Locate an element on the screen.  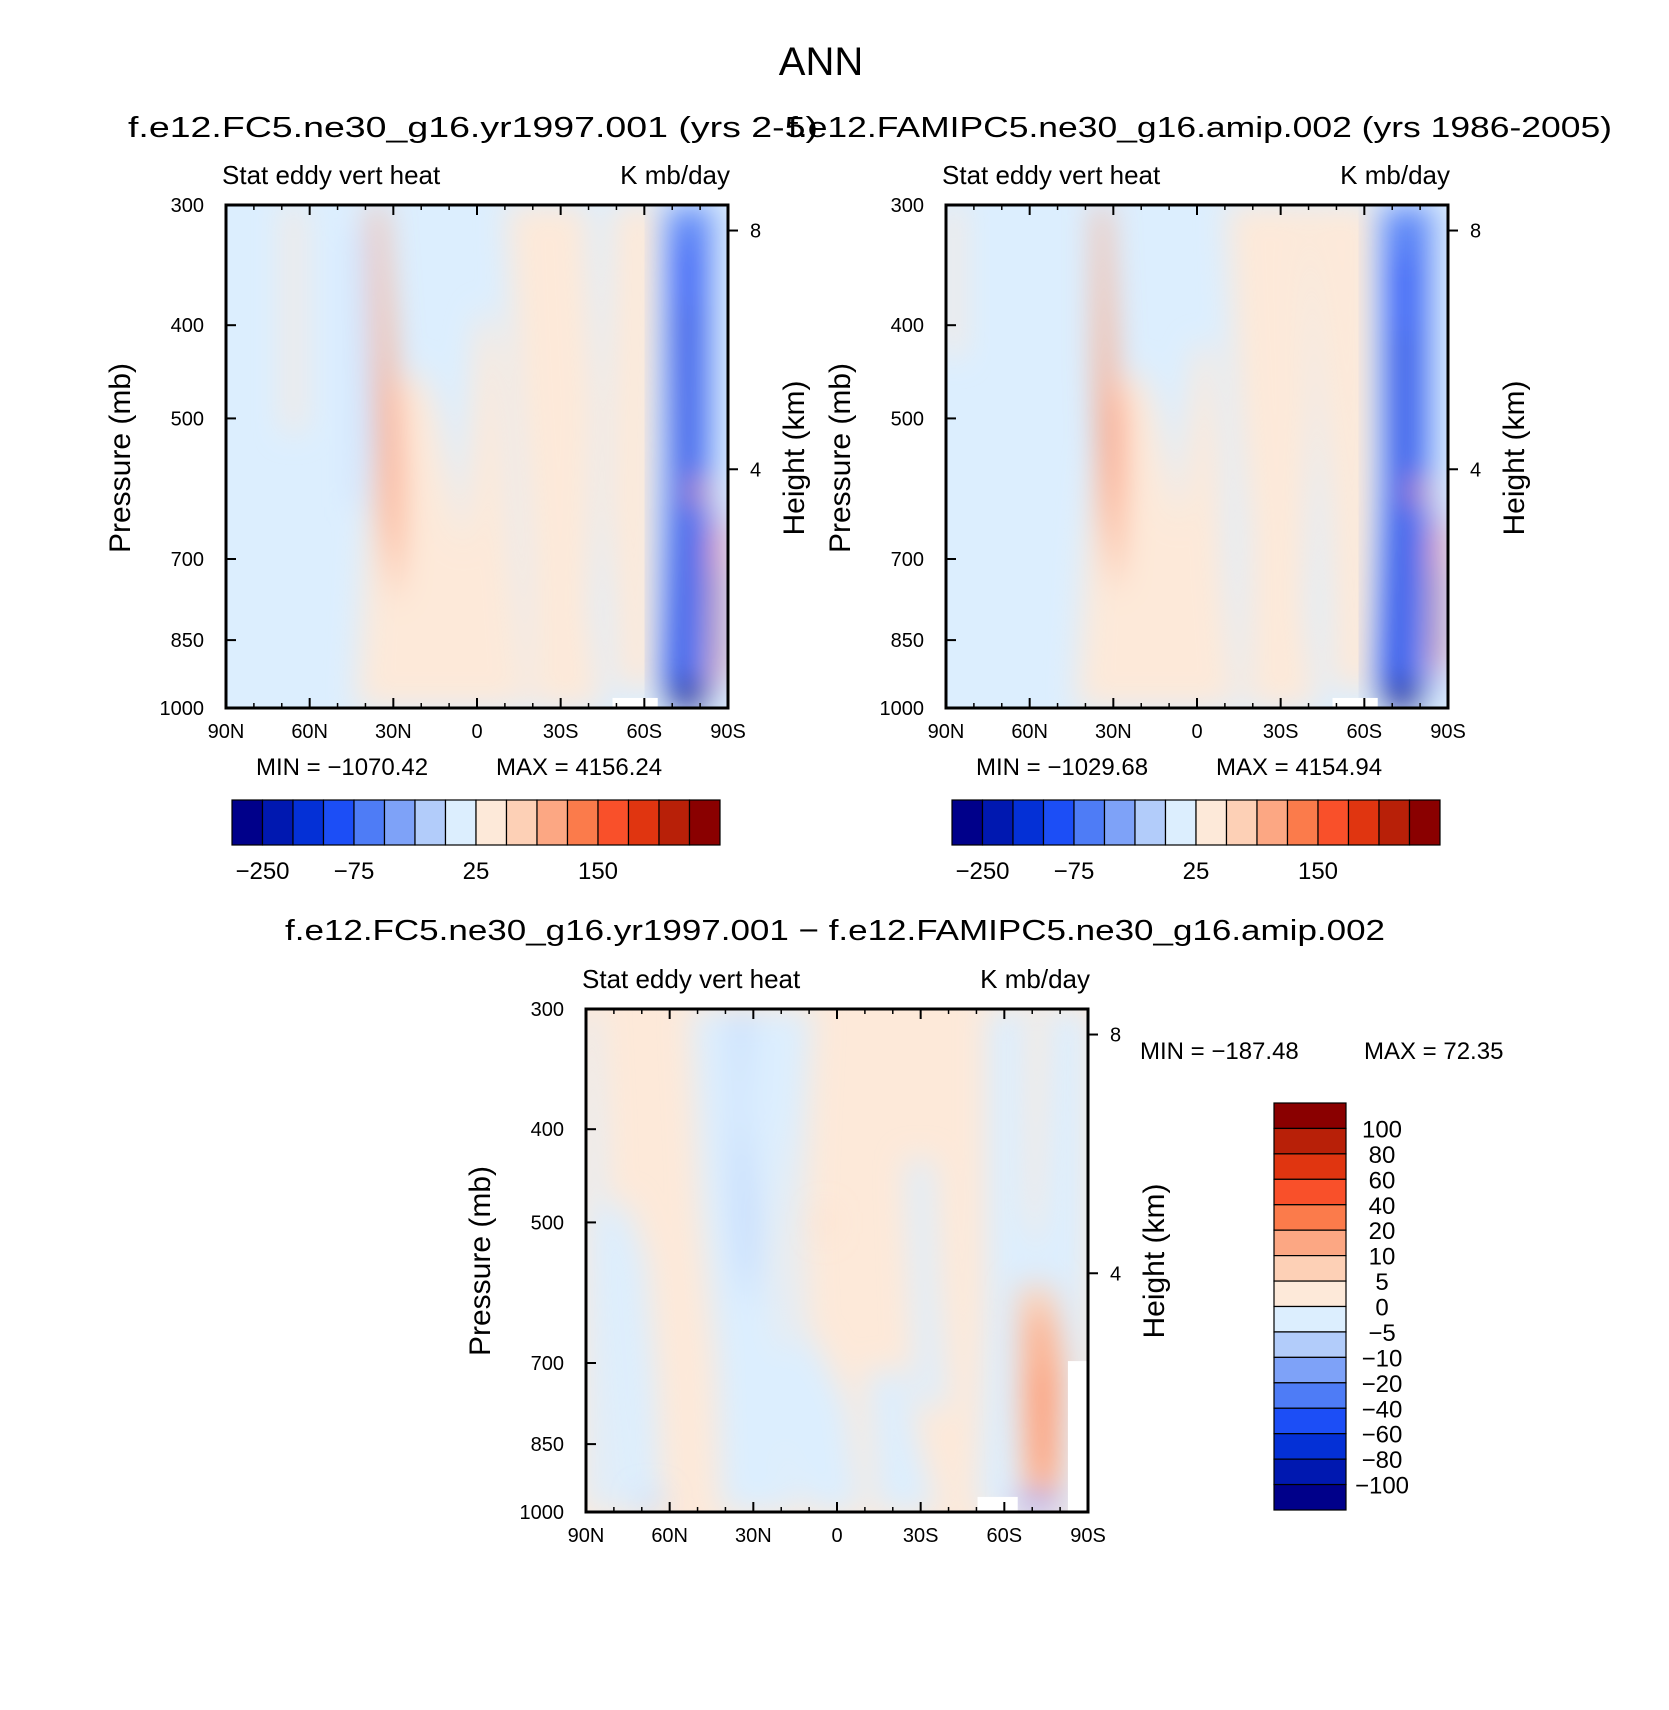
panel-1-field is located at coordinates (477, 456).